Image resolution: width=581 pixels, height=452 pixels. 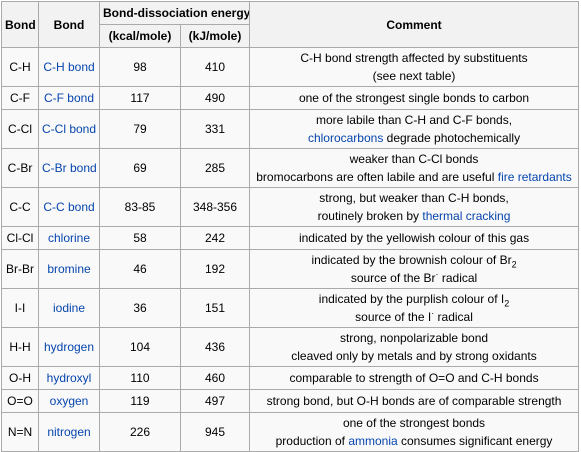 I want to click on bond-cell: C-F, so click(x=20, y=98).